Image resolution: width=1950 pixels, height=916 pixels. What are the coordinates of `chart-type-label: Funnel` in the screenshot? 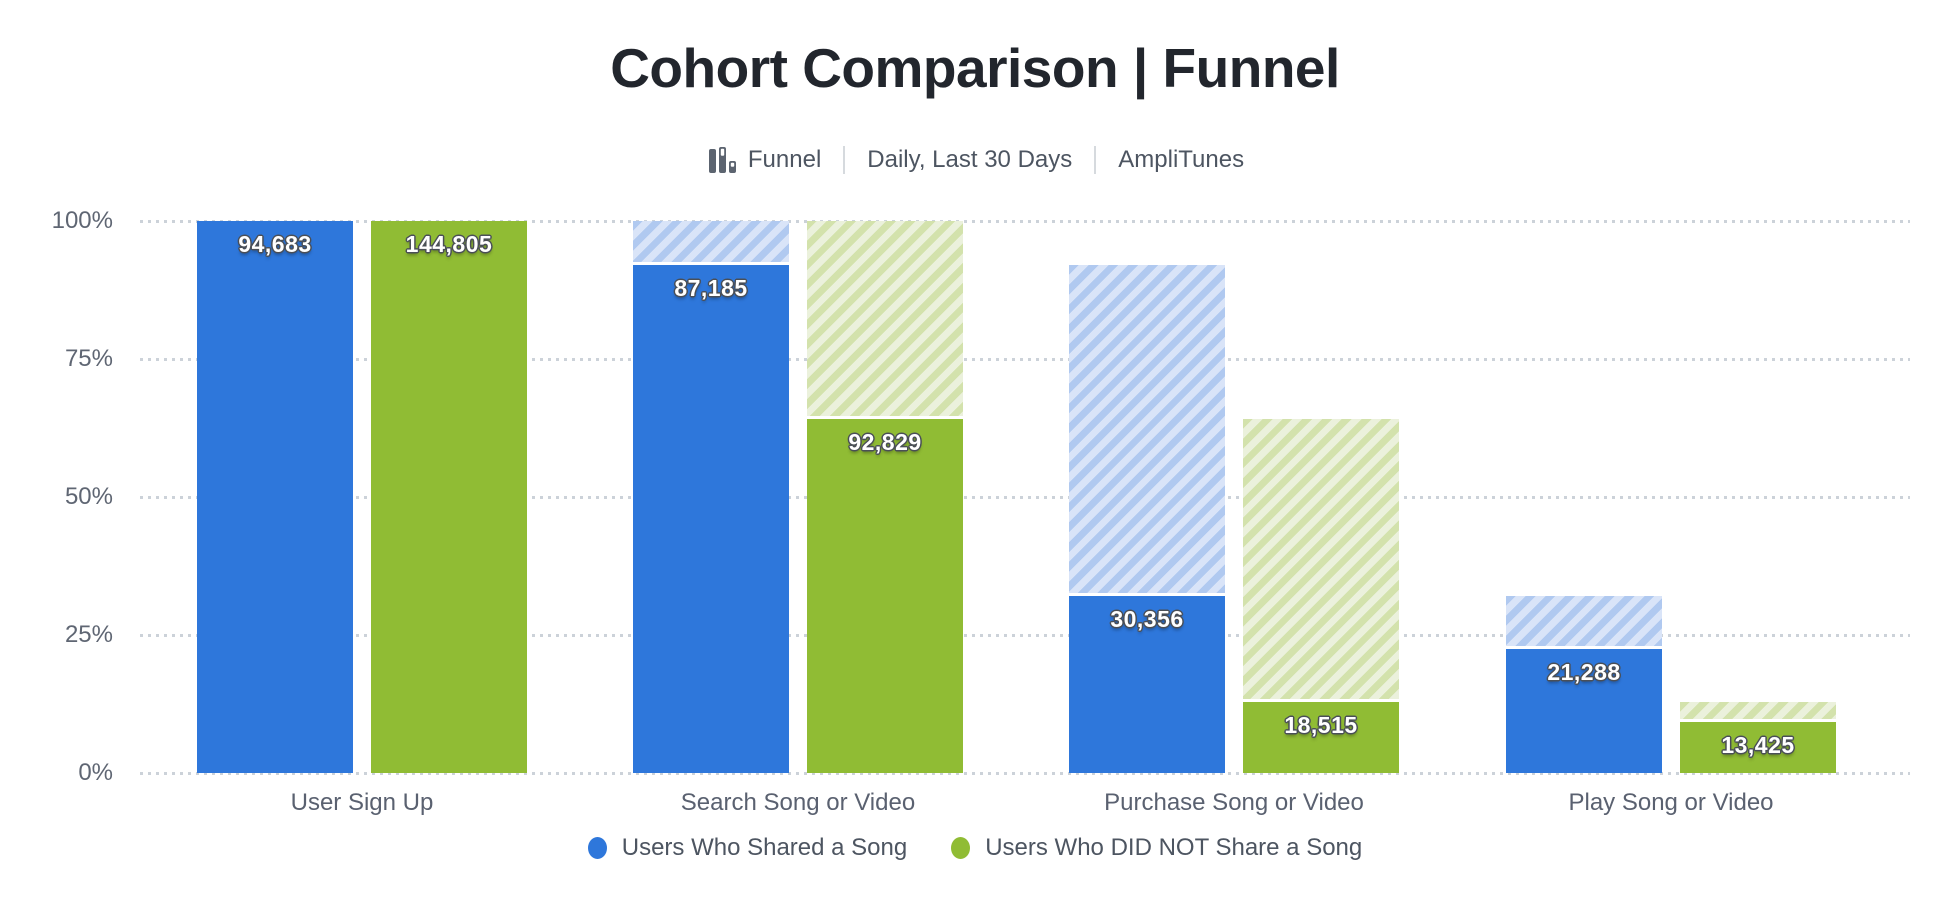 It's located at (784, 159).